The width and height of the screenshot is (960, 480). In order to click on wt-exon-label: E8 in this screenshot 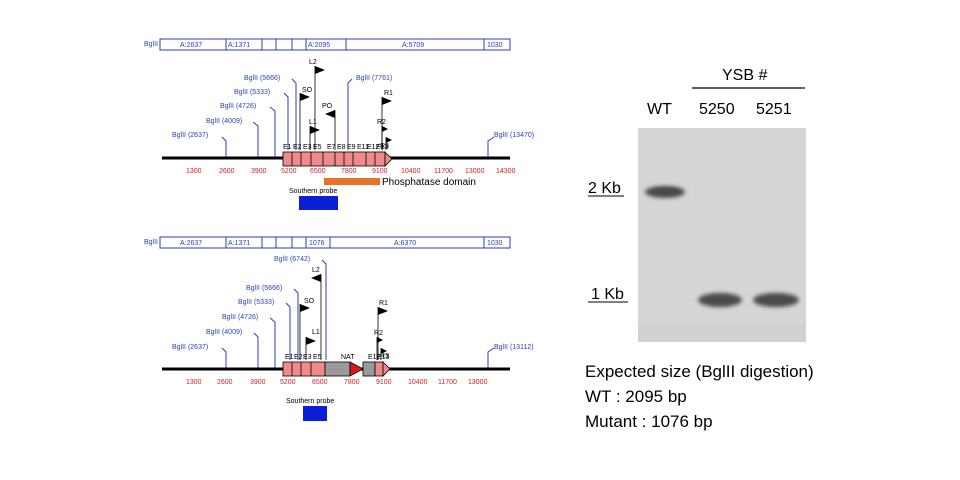, I will do `click(341, 147)`.